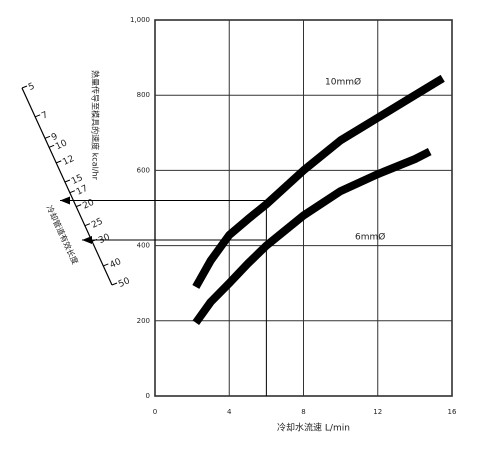 The width and height of the screenshot is (500, 452). What do you see at coordinates (115, 264) in the screenshot?
I see `scale-tick-label: 40` at bounding box center [115, 264].